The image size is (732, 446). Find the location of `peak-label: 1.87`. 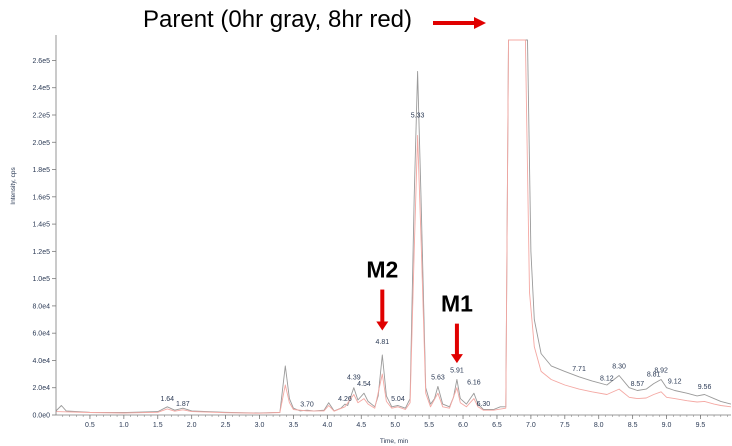

peak-label: 1.87 is located at coordinates (183, 404).